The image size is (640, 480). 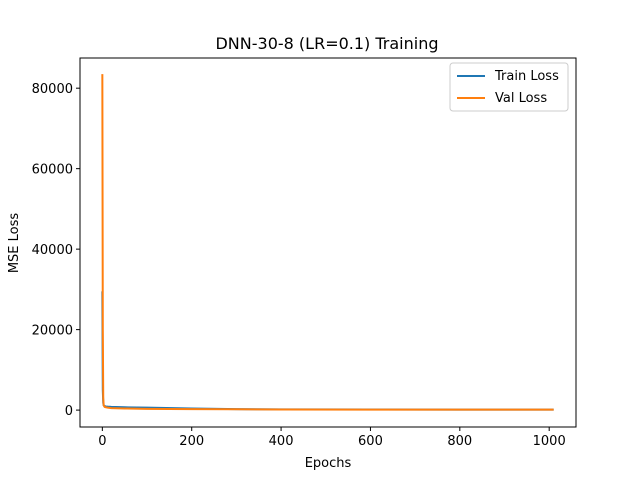 I want to click on y-tick-label: 0, so click(x=69, y=411).